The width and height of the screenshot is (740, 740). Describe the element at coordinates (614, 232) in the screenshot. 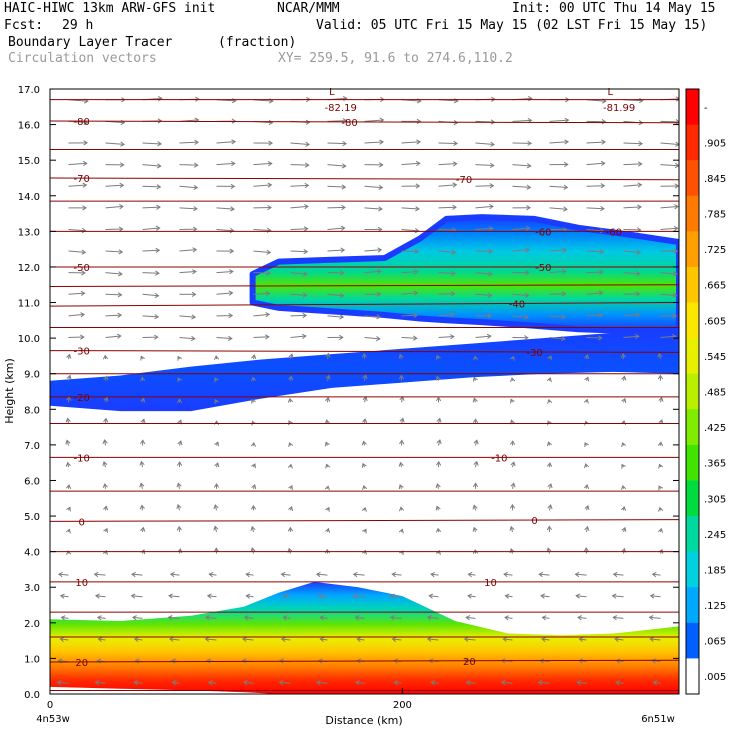

I see `contour-label: -60` at that location.